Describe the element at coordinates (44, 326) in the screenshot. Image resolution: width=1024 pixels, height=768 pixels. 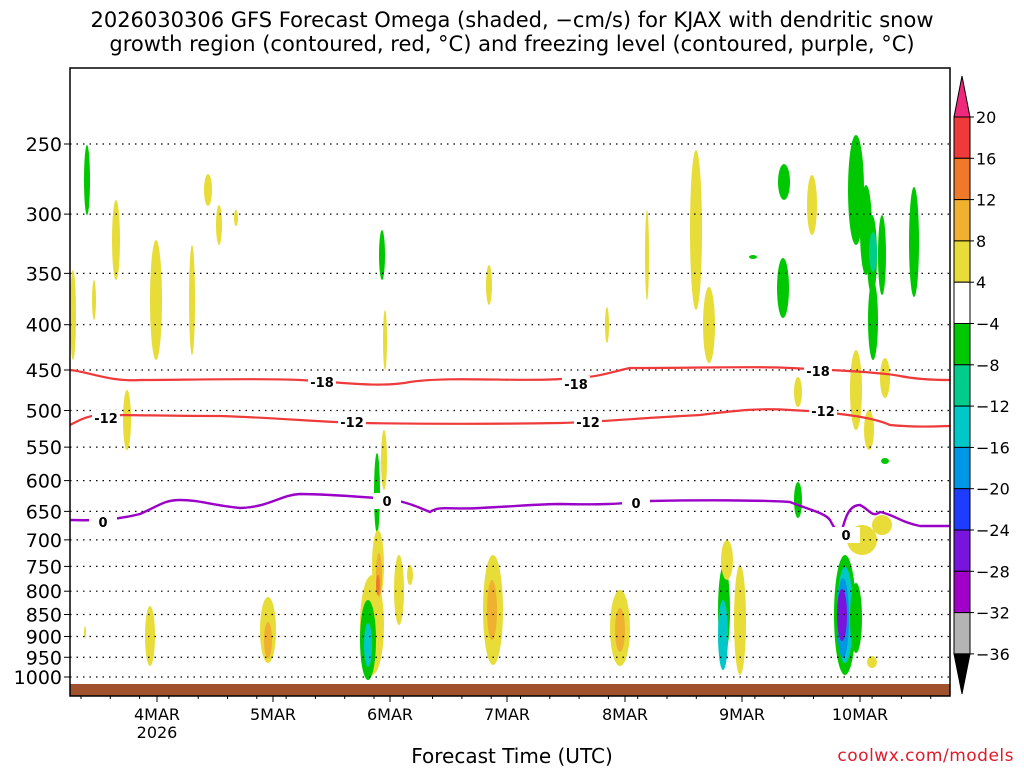
I see `y-tick-label-400: 400` at that location.